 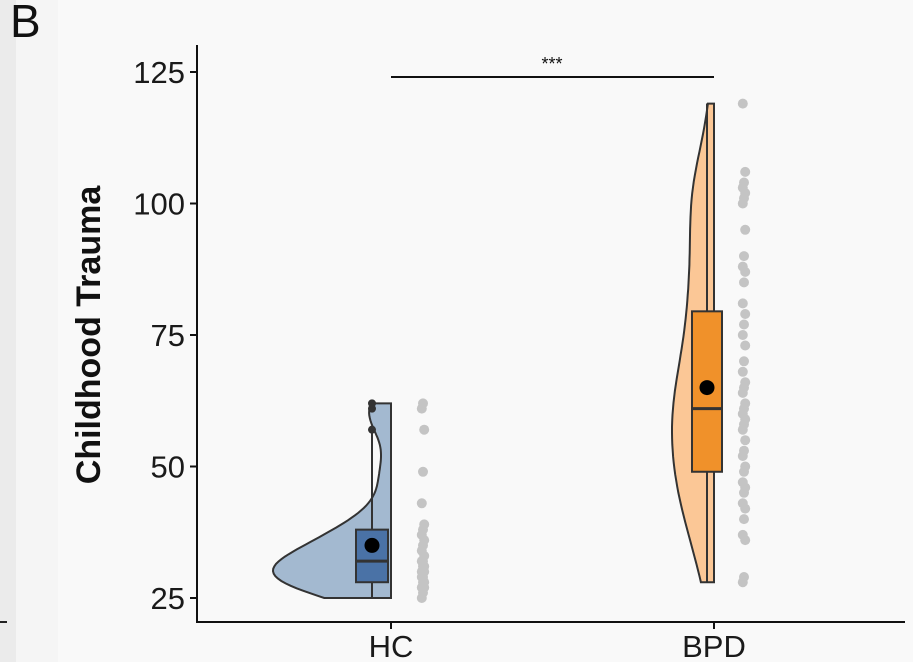 What do you see at coordinates (3, 622) in the screenshot?
I see `adjacent-panel-tick` at bounding box center [3, 622].